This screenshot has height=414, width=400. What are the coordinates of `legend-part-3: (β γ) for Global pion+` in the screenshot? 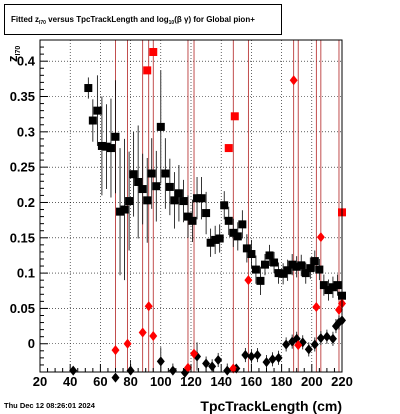 It's located at (214, 19).